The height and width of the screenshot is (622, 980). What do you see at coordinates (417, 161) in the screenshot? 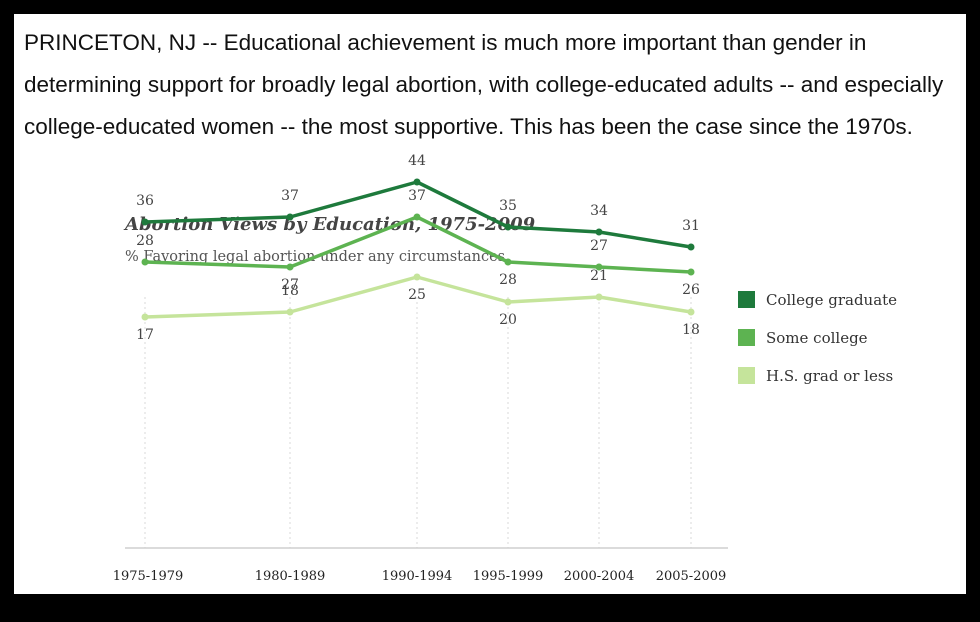
I see `data-label: 44` at bounding box center [417, 161].